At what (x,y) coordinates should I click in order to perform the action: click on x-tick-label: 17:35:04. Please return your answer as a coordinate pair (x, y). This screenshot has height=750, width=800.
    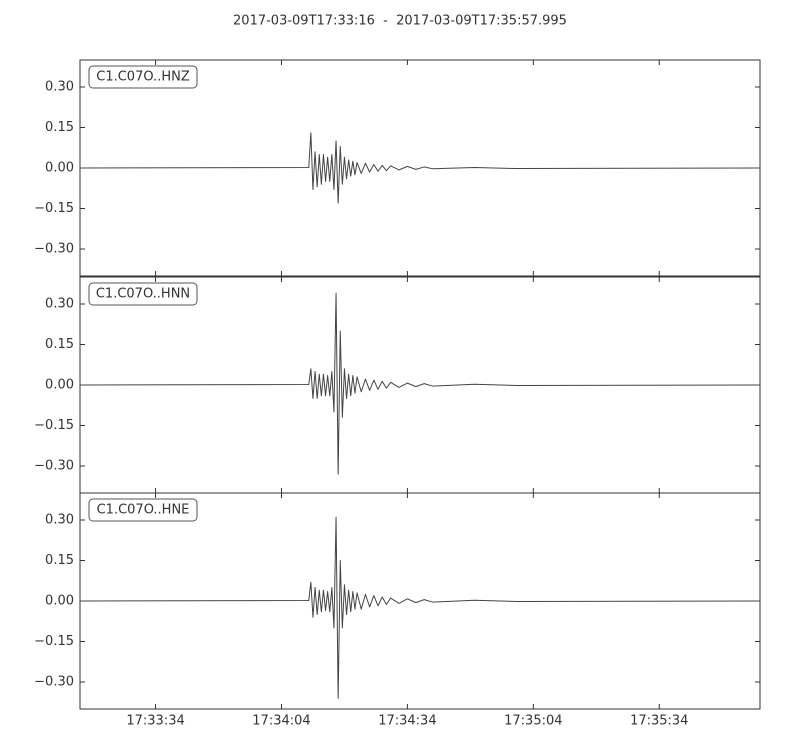
    Looking at the image, I should click on (533, 721).